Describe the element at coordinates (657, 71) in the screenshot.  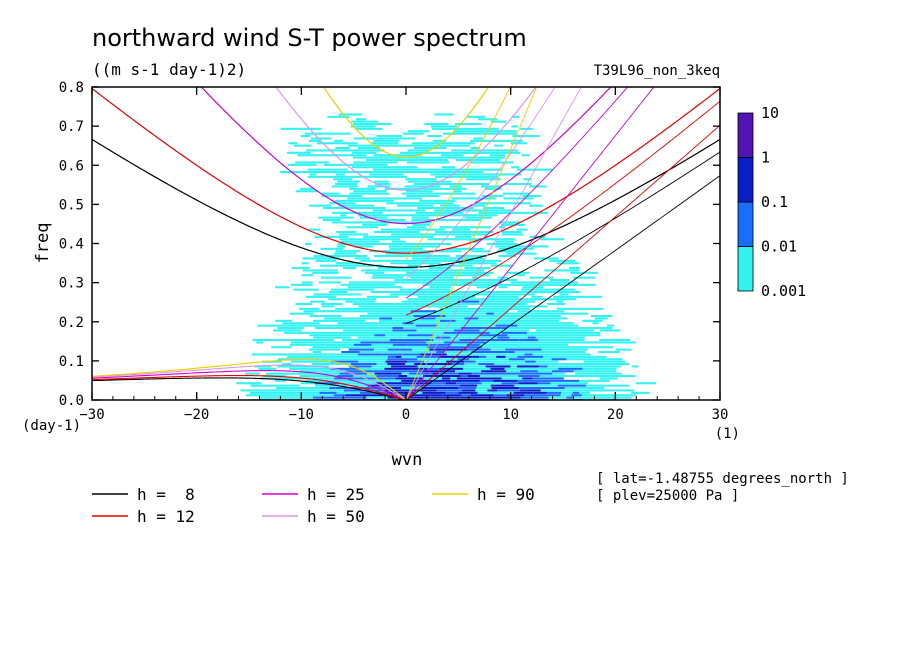
I see `run-label: T39L96_non_3keq` at that location.